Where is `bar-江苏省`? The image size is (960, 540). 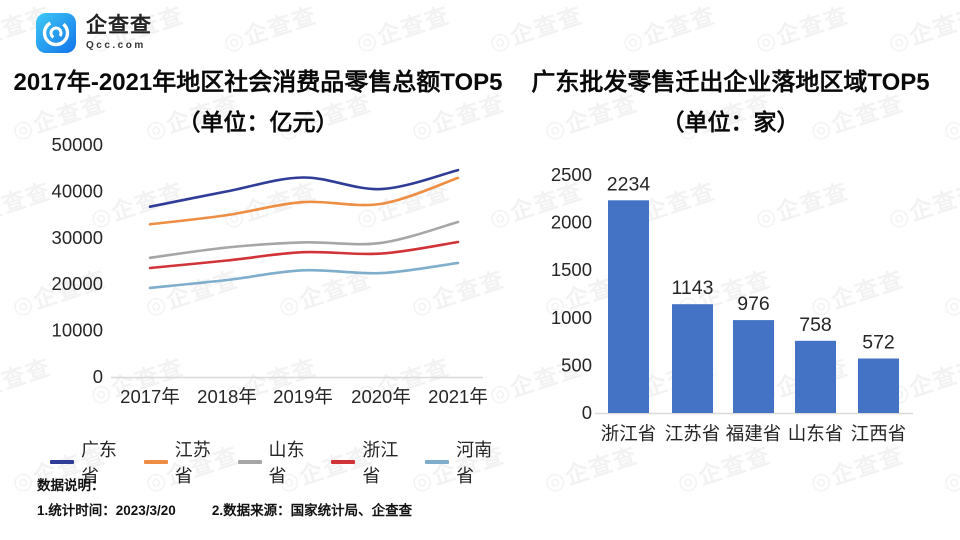
bar-江苏省 is located at coordinates (692, 358).